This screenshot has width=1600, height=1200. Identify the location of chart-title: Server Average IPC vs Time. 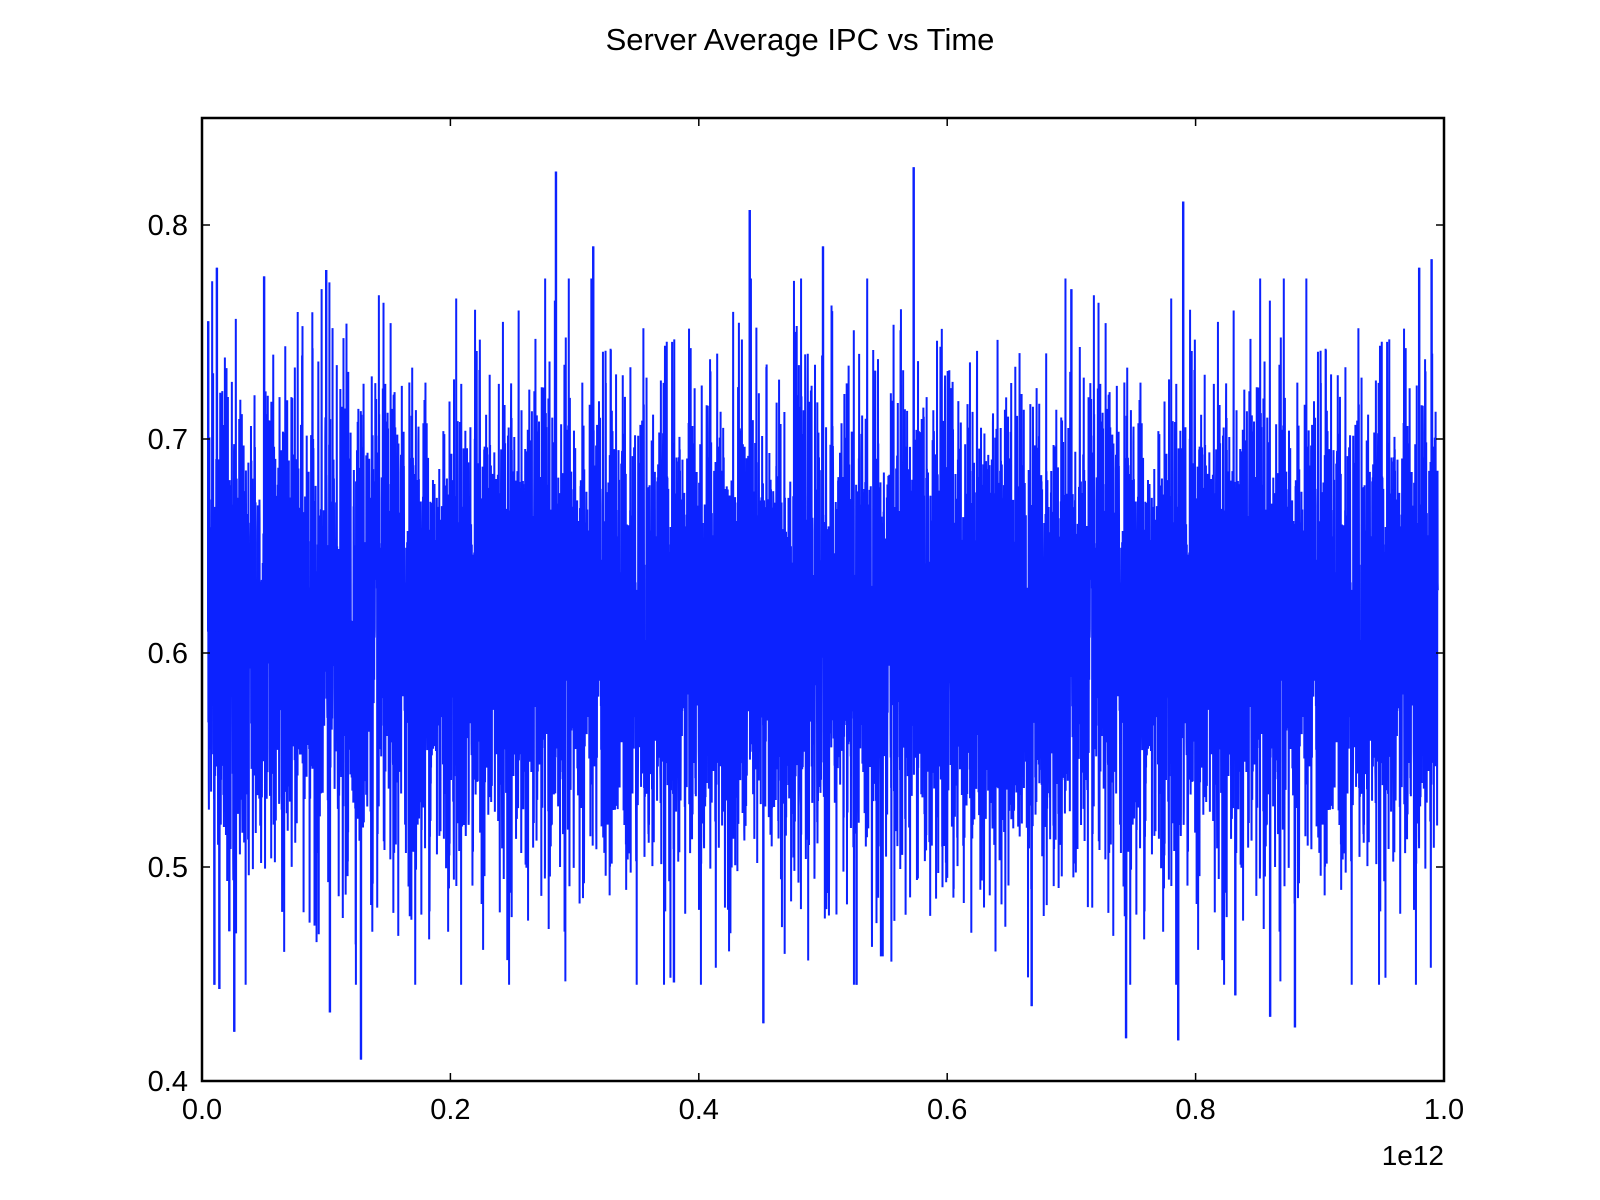
(800, 39).